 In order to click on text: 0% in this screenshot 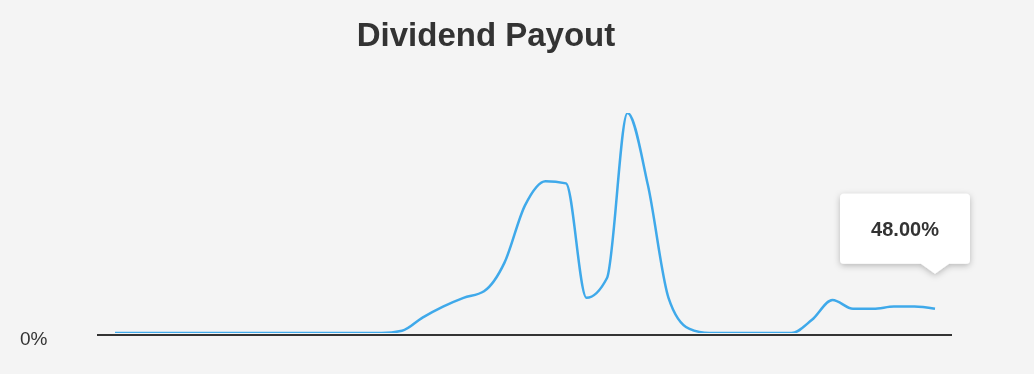, I will do `click(34, 339)`.